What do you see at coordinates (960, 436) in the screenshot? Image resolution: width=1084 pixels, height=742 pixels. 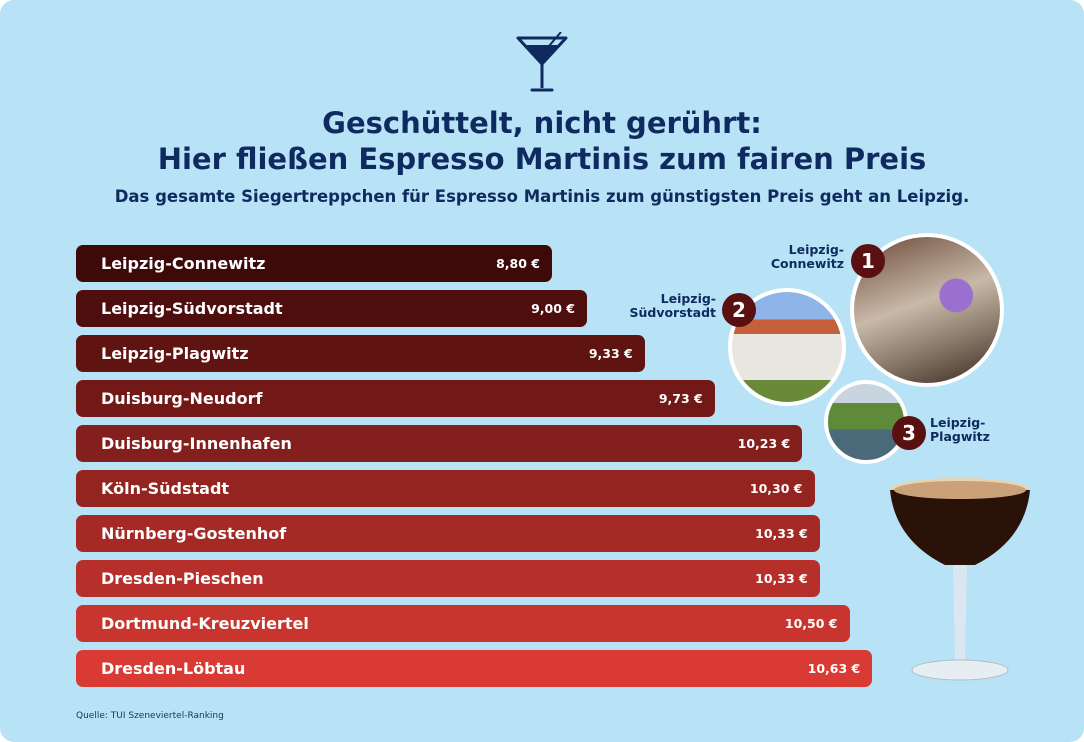 I see `podium-label-3-line2: Plagwitz` at bounding box center [960, 436].